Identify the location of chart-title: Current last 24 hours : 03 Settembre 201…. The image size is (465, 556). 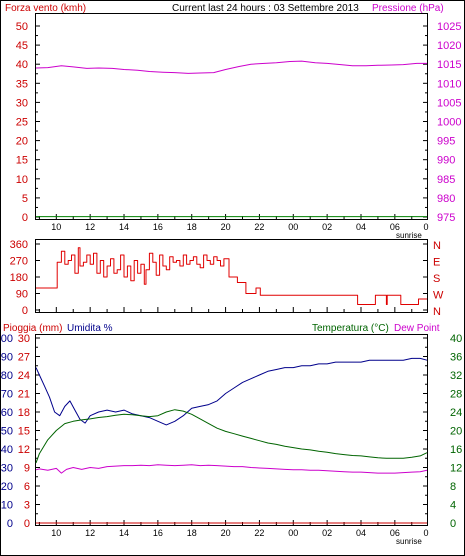
(265, 8).